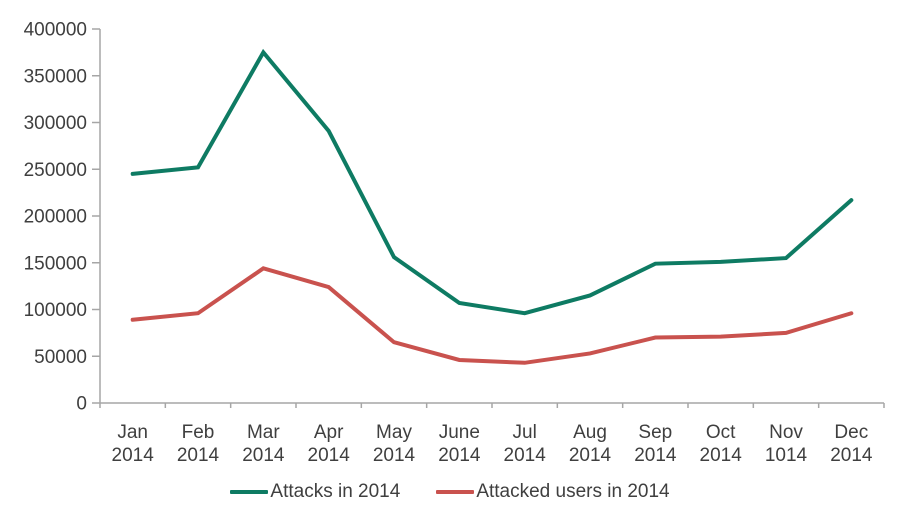 This screenshot has width=900, height=525. What do you see at coordinates (55, 76) in the screenshot?
I see `y-tick-label: 350000` at bounding box center [55, 76].